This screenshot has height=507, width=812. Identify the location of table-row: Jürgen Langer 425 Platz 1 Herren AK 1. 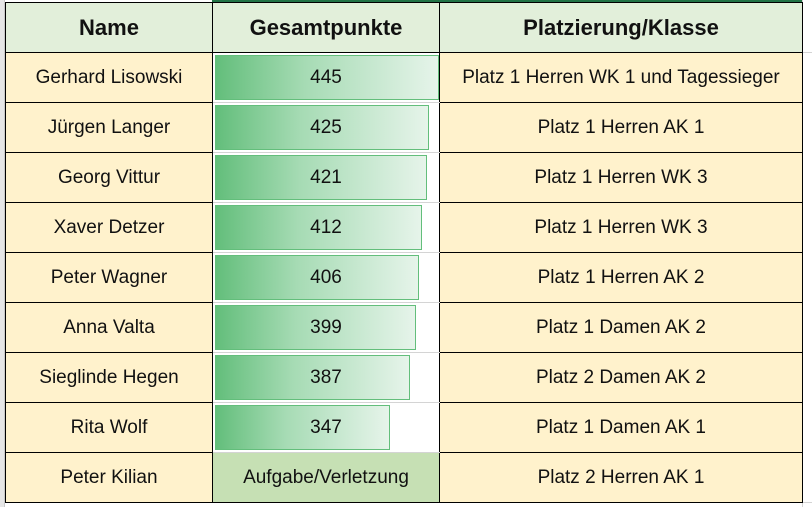
(404, 127).